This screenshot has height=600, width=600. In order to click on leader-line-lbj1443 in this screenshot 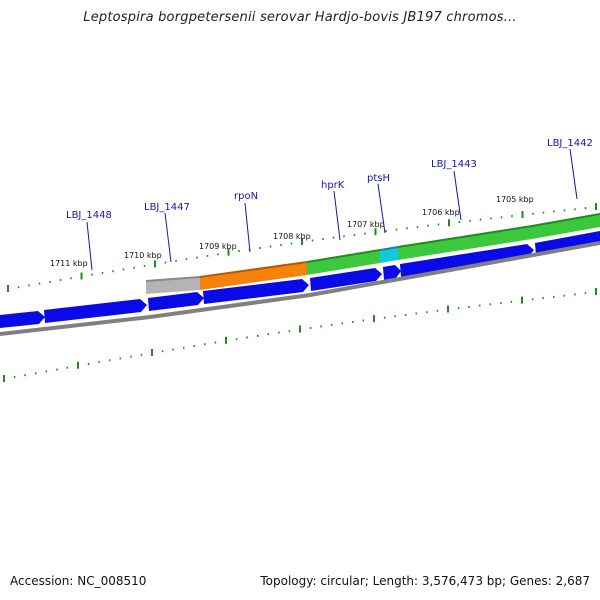, I will do `click(457, 195)`.